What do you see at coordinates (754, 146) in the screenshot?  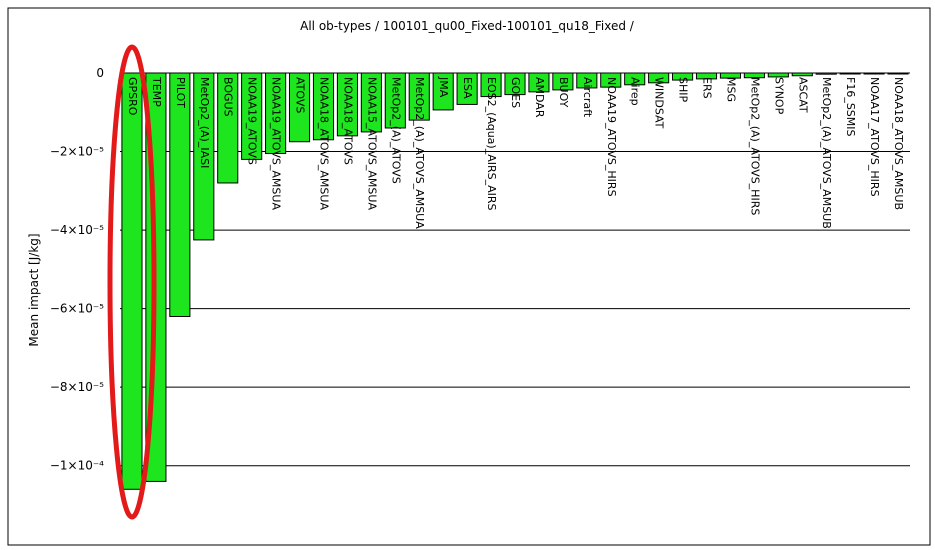 I see `x-tick-label: MetOp2_(A)_ATOVS_HIRS` at bounding box center [754, 146].